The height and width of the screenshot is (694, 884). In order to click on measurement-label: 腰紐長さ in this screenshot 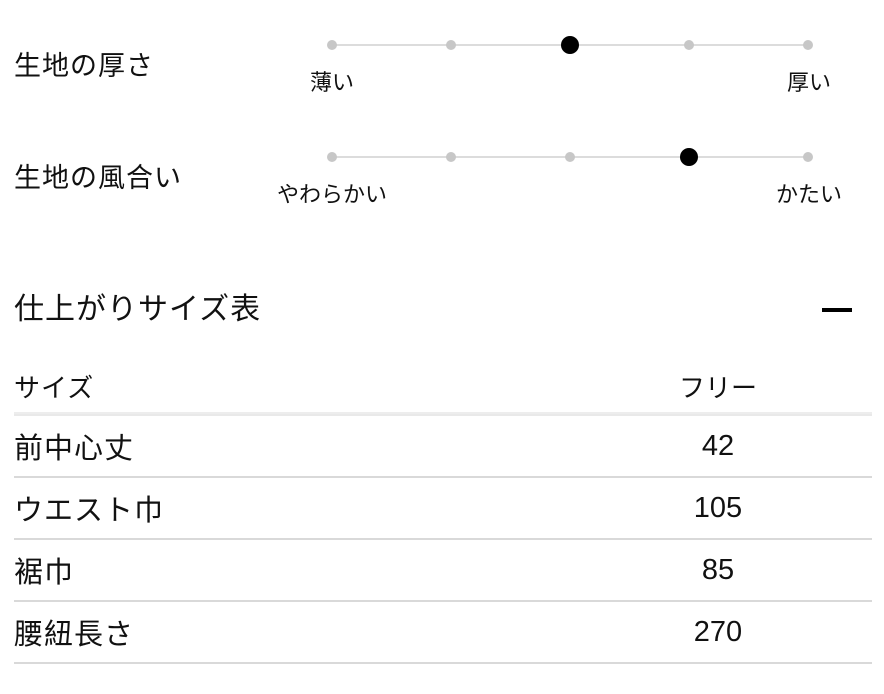, I will do `click(74, 635)`.